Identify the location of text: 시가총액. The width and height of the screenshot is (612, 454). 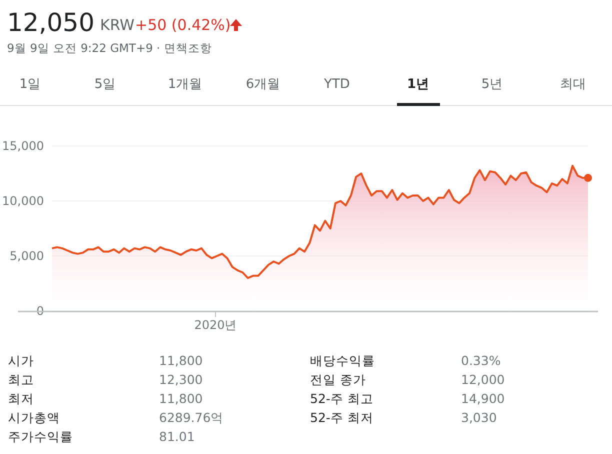
(34, 417).